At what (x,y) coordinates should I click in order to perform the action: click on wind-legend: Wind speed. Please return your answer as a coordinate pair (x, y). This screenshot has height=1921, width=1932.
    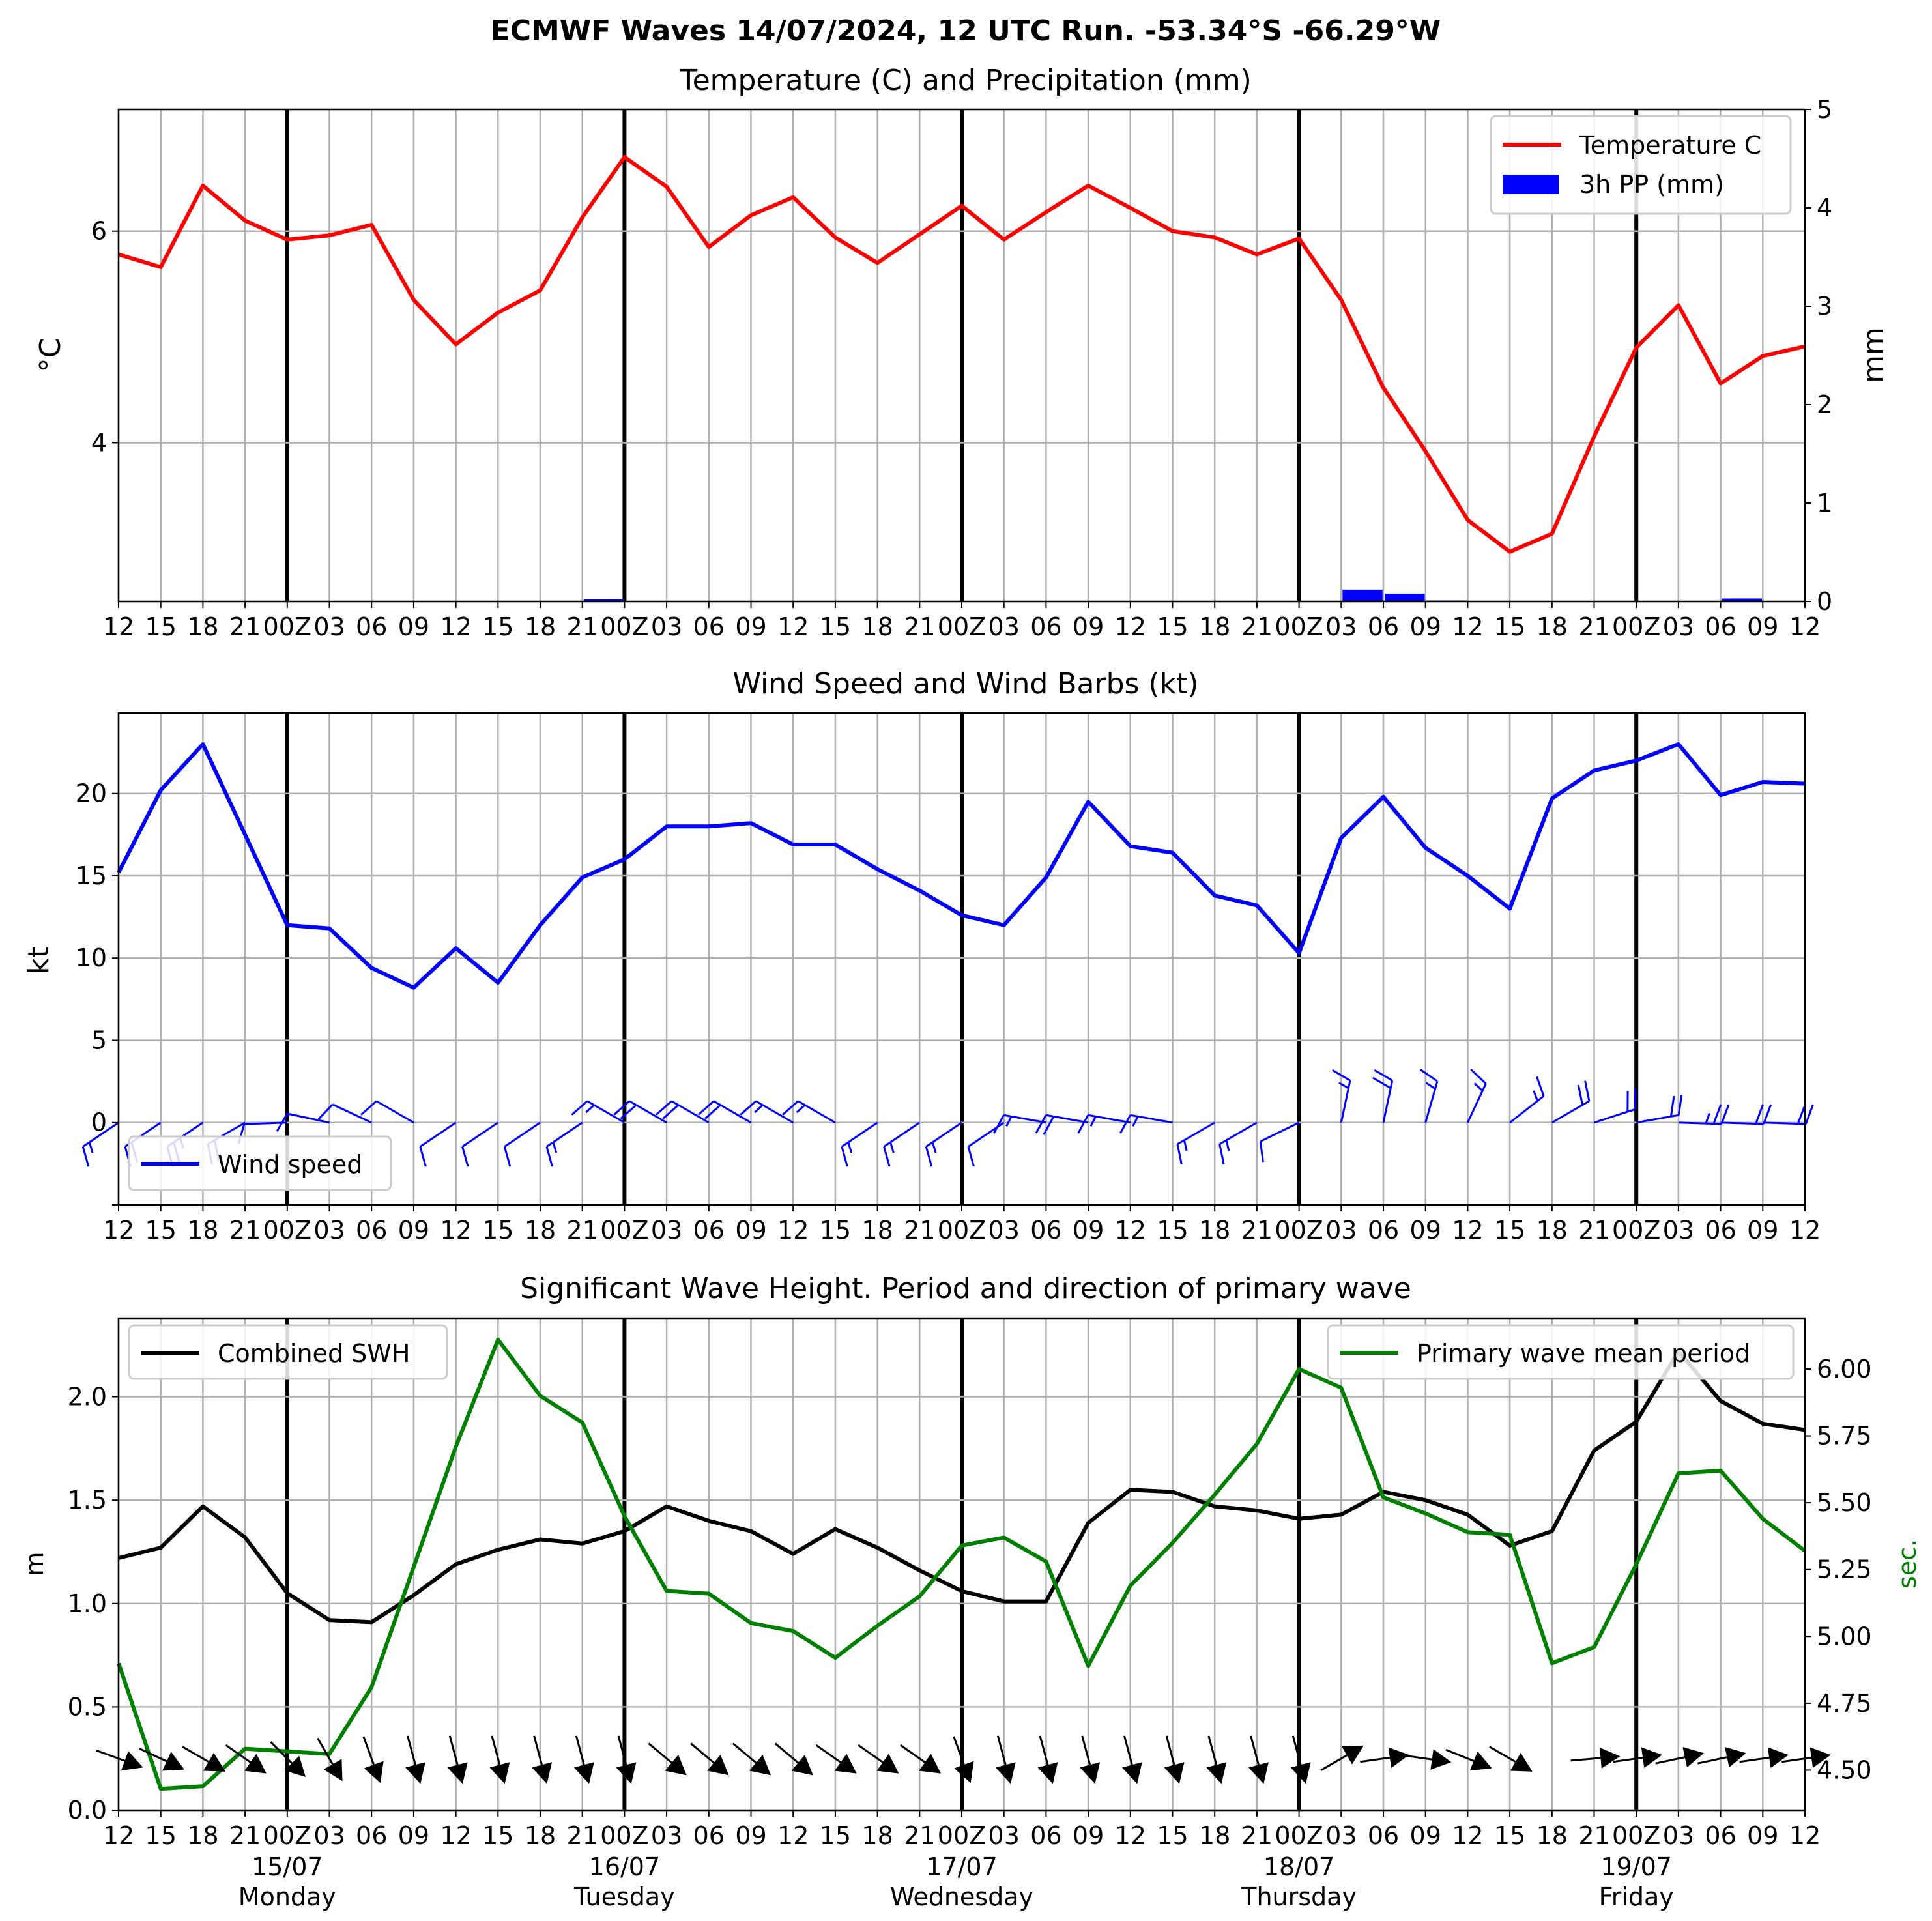
    Looking at the image, I should click on (260, 1163).